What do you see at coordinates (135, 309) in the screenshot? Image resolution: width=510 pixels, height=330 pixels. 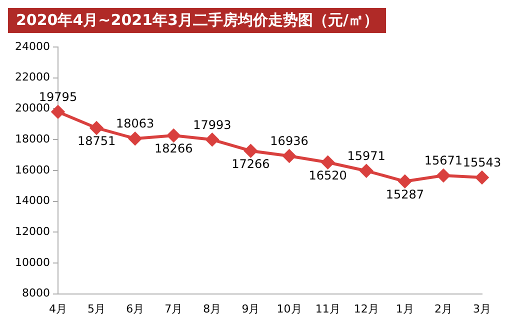 I see `x-tick-label: 6月` at bounding box center [135, 309].